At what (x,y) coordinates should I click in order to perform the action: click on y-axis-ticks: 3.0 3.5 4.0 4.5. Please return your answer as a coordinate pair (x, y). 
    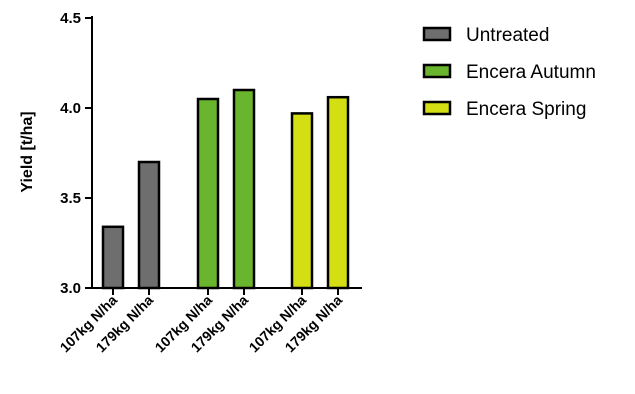
    Looking at the image, I should click on (76, 153).